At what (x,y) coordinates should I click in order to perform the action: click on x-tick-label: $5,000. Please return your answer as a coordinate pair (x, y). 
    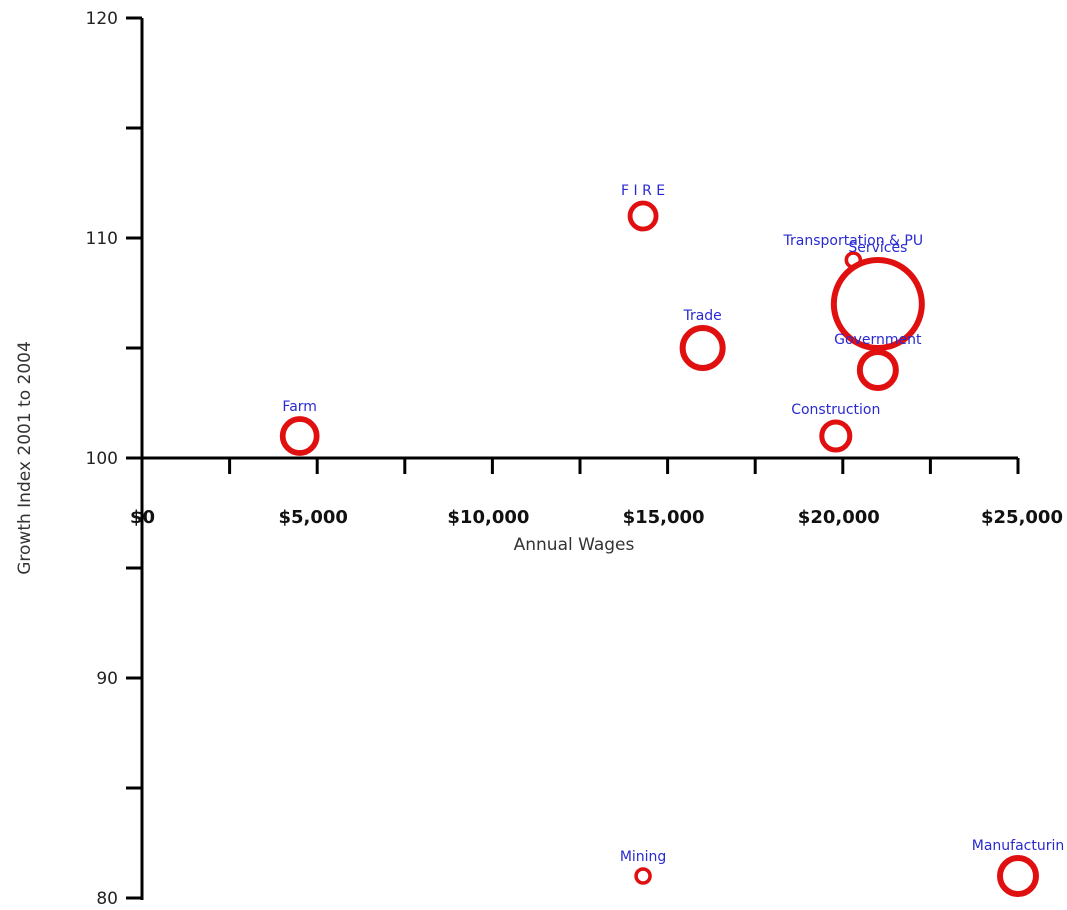
    Looking at the image, I should click on (312, 517).